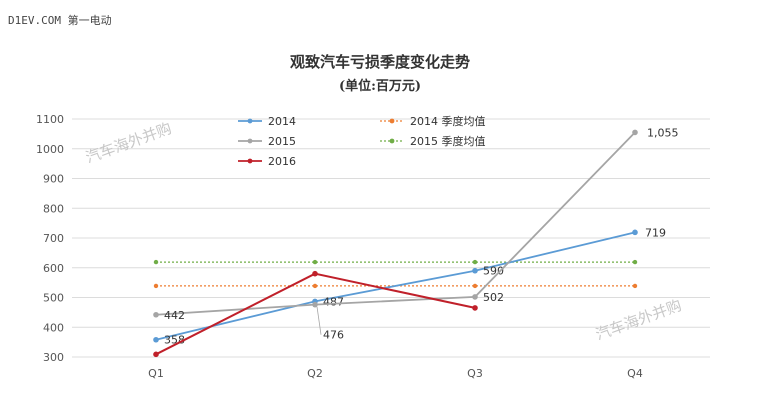  What do you see at coordinates (53, 179) in the screenshot?
I see `y-tick-label: 900` at bounding box center [53, 179].